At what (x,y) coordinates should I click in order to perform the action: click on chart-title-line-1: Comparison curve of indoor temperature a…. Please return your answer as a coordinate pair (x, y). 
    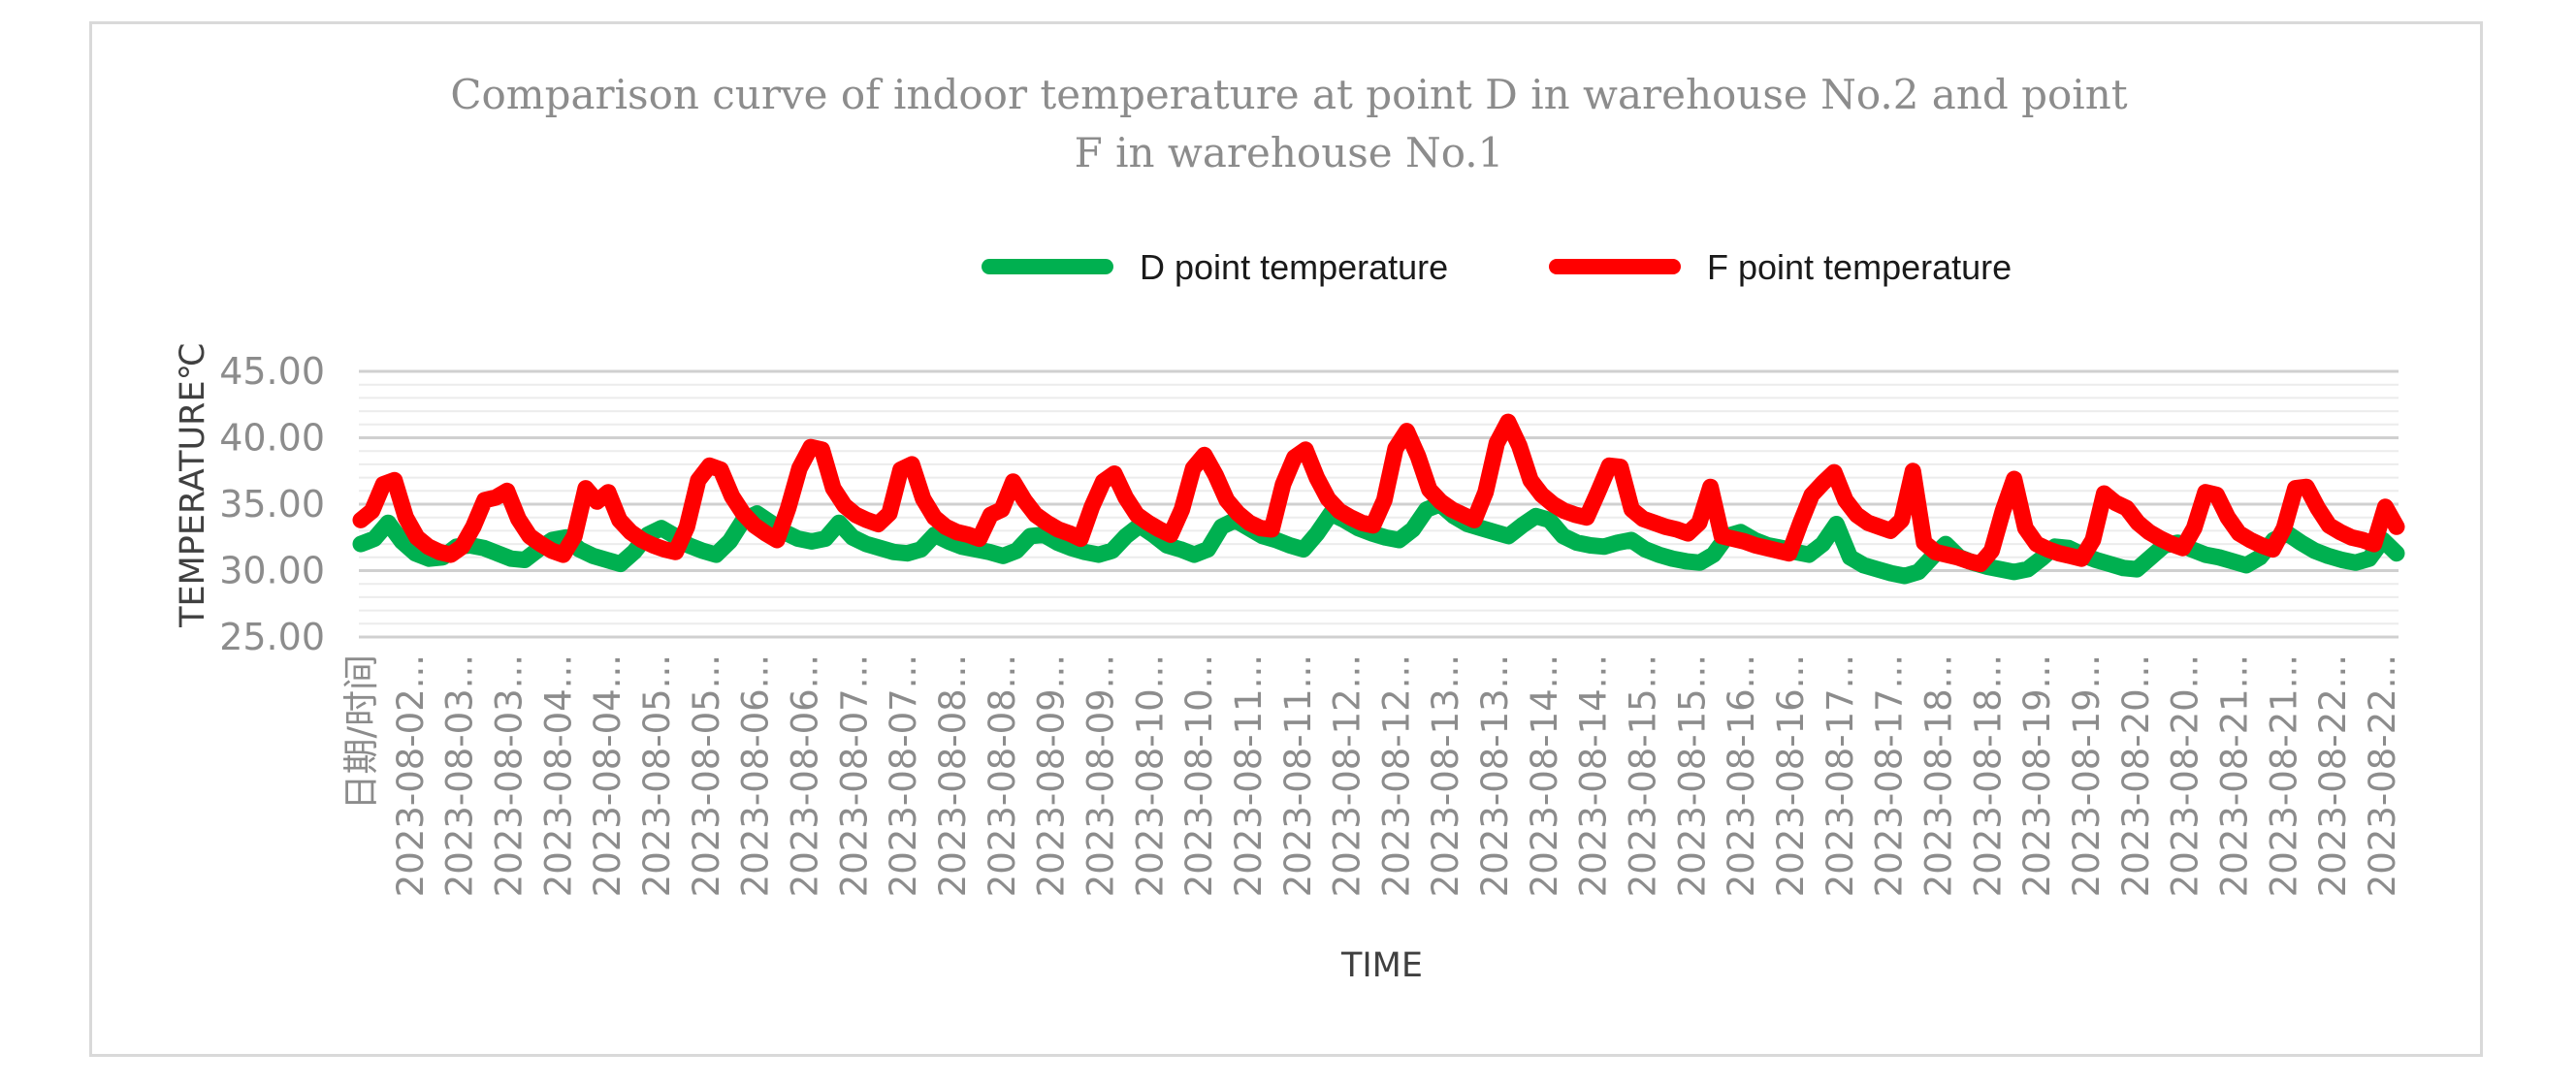
    Looking at the image, I should click on (1288, 94).